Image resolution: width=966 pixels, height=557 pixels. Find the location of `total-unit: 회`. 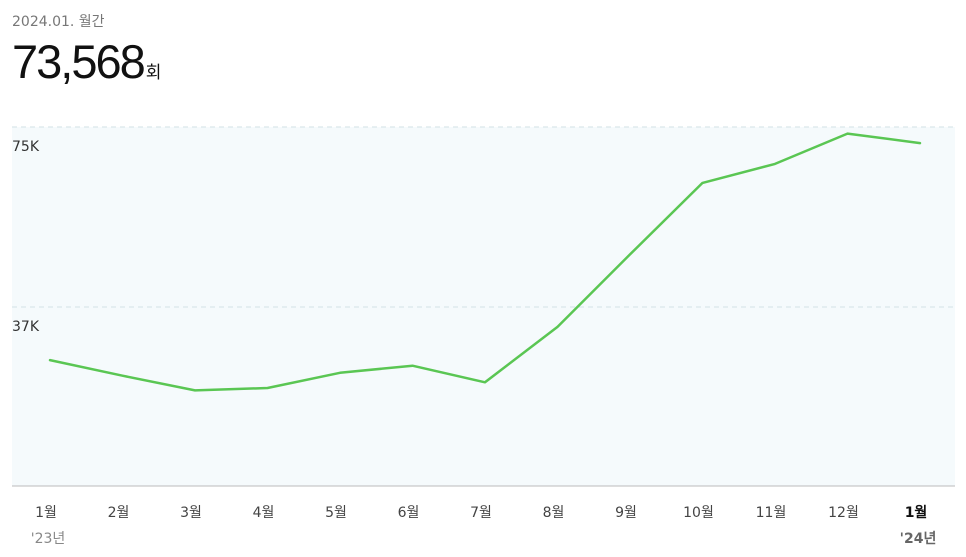

total-unit: 회 is located at coordinates (153, 73).